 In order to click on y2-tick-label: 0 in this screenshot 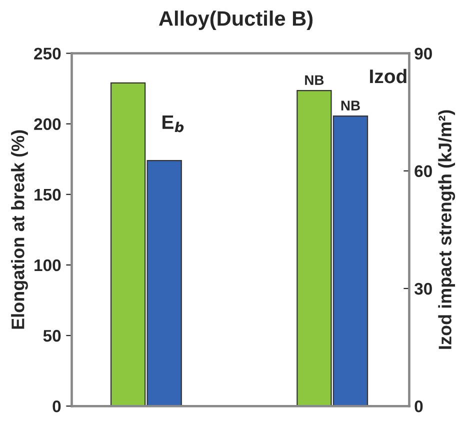, I will do `click(418, 406)`.